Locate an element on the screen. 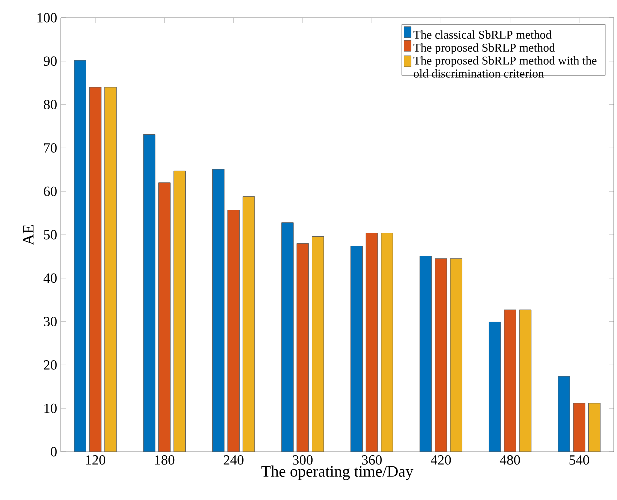 The height and width of the screenshot is (500, 617). x-axis-title: The operating time/Day is located at coordinates (338, 473).